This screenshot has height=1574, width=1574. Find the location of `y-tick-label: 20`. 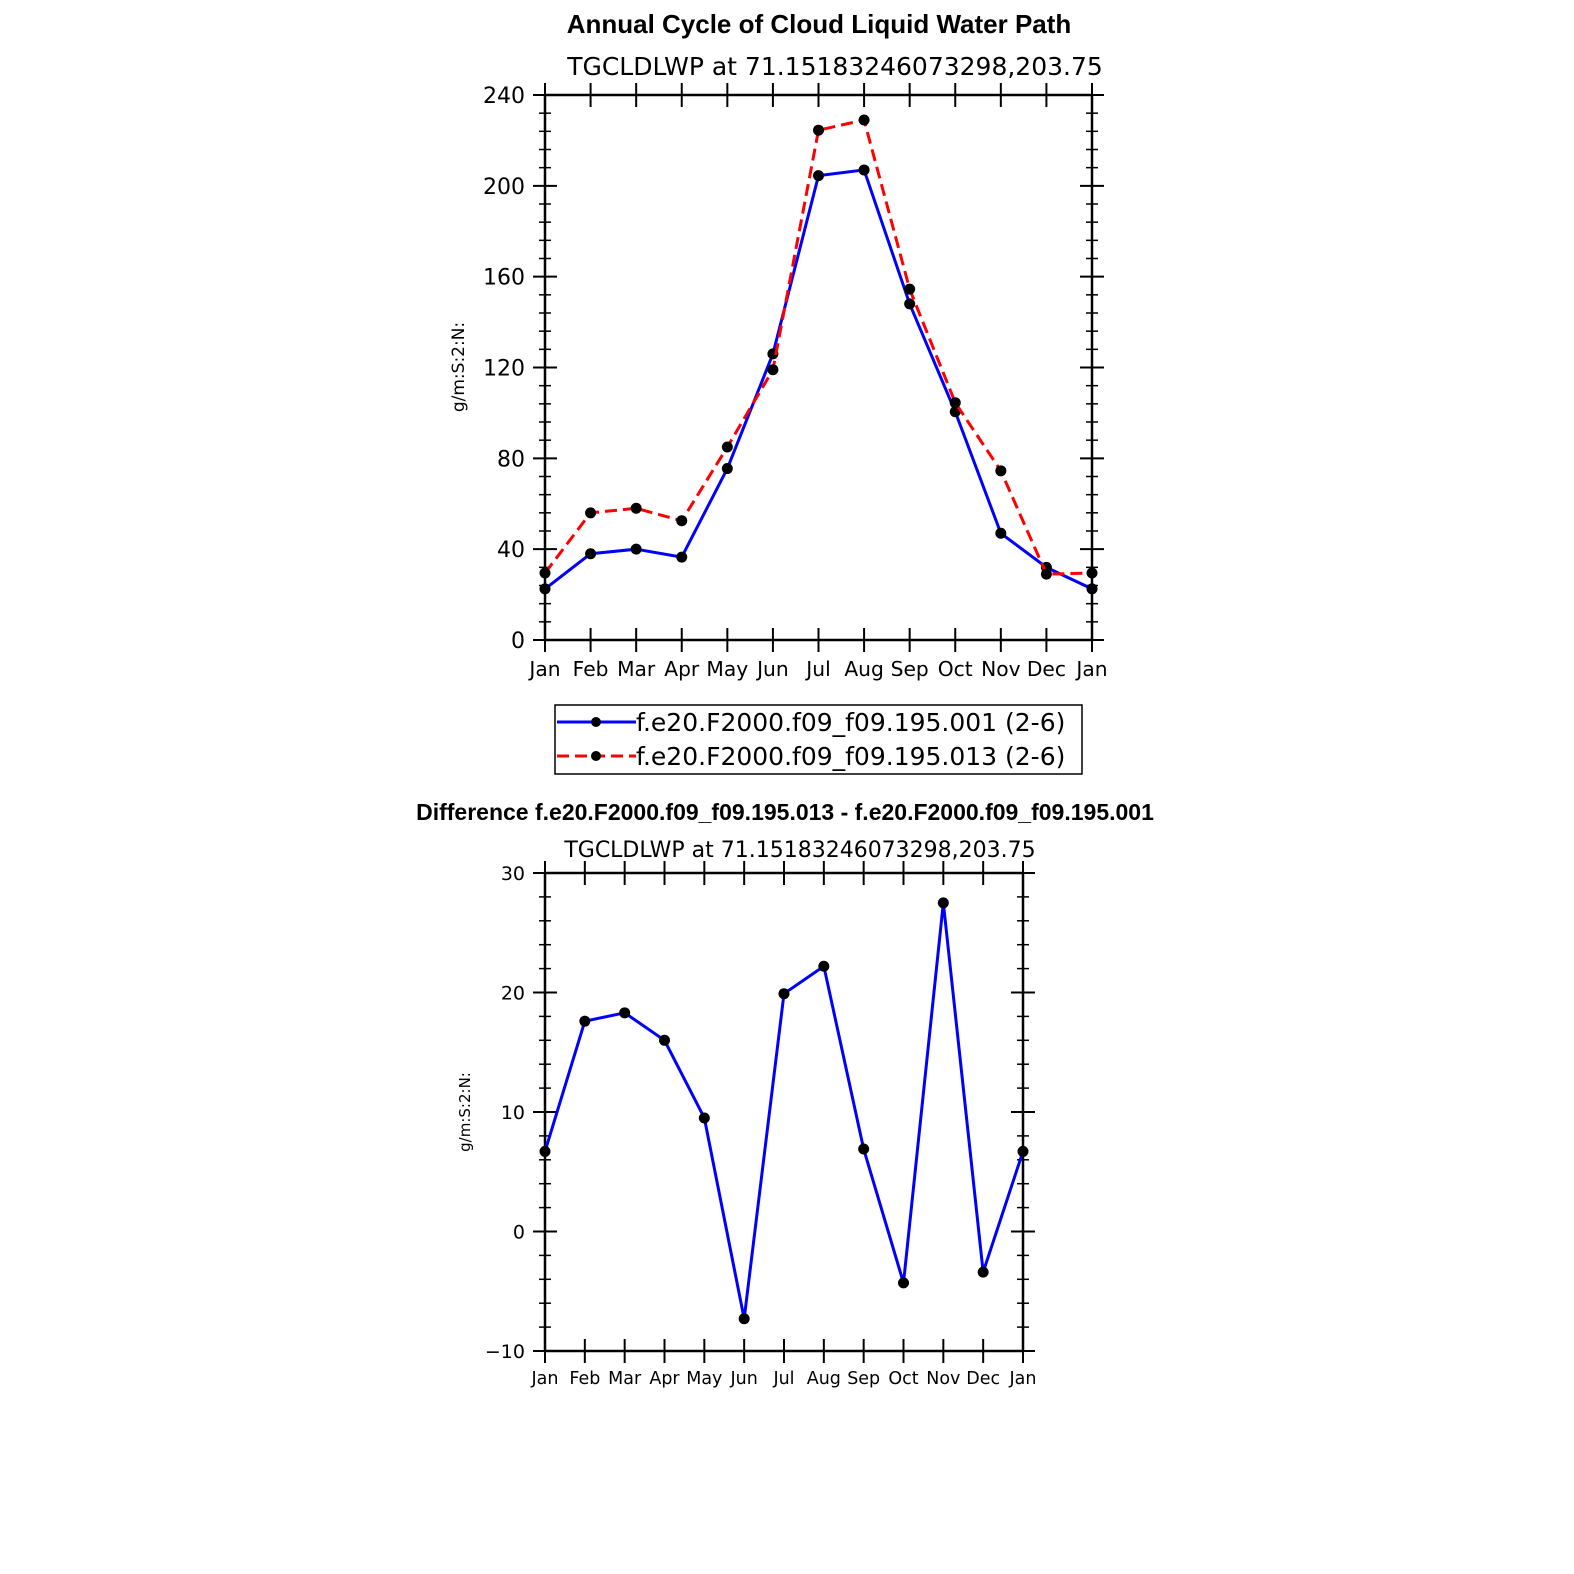

y-tick-label: 20 is located at coordinates (513, 993).